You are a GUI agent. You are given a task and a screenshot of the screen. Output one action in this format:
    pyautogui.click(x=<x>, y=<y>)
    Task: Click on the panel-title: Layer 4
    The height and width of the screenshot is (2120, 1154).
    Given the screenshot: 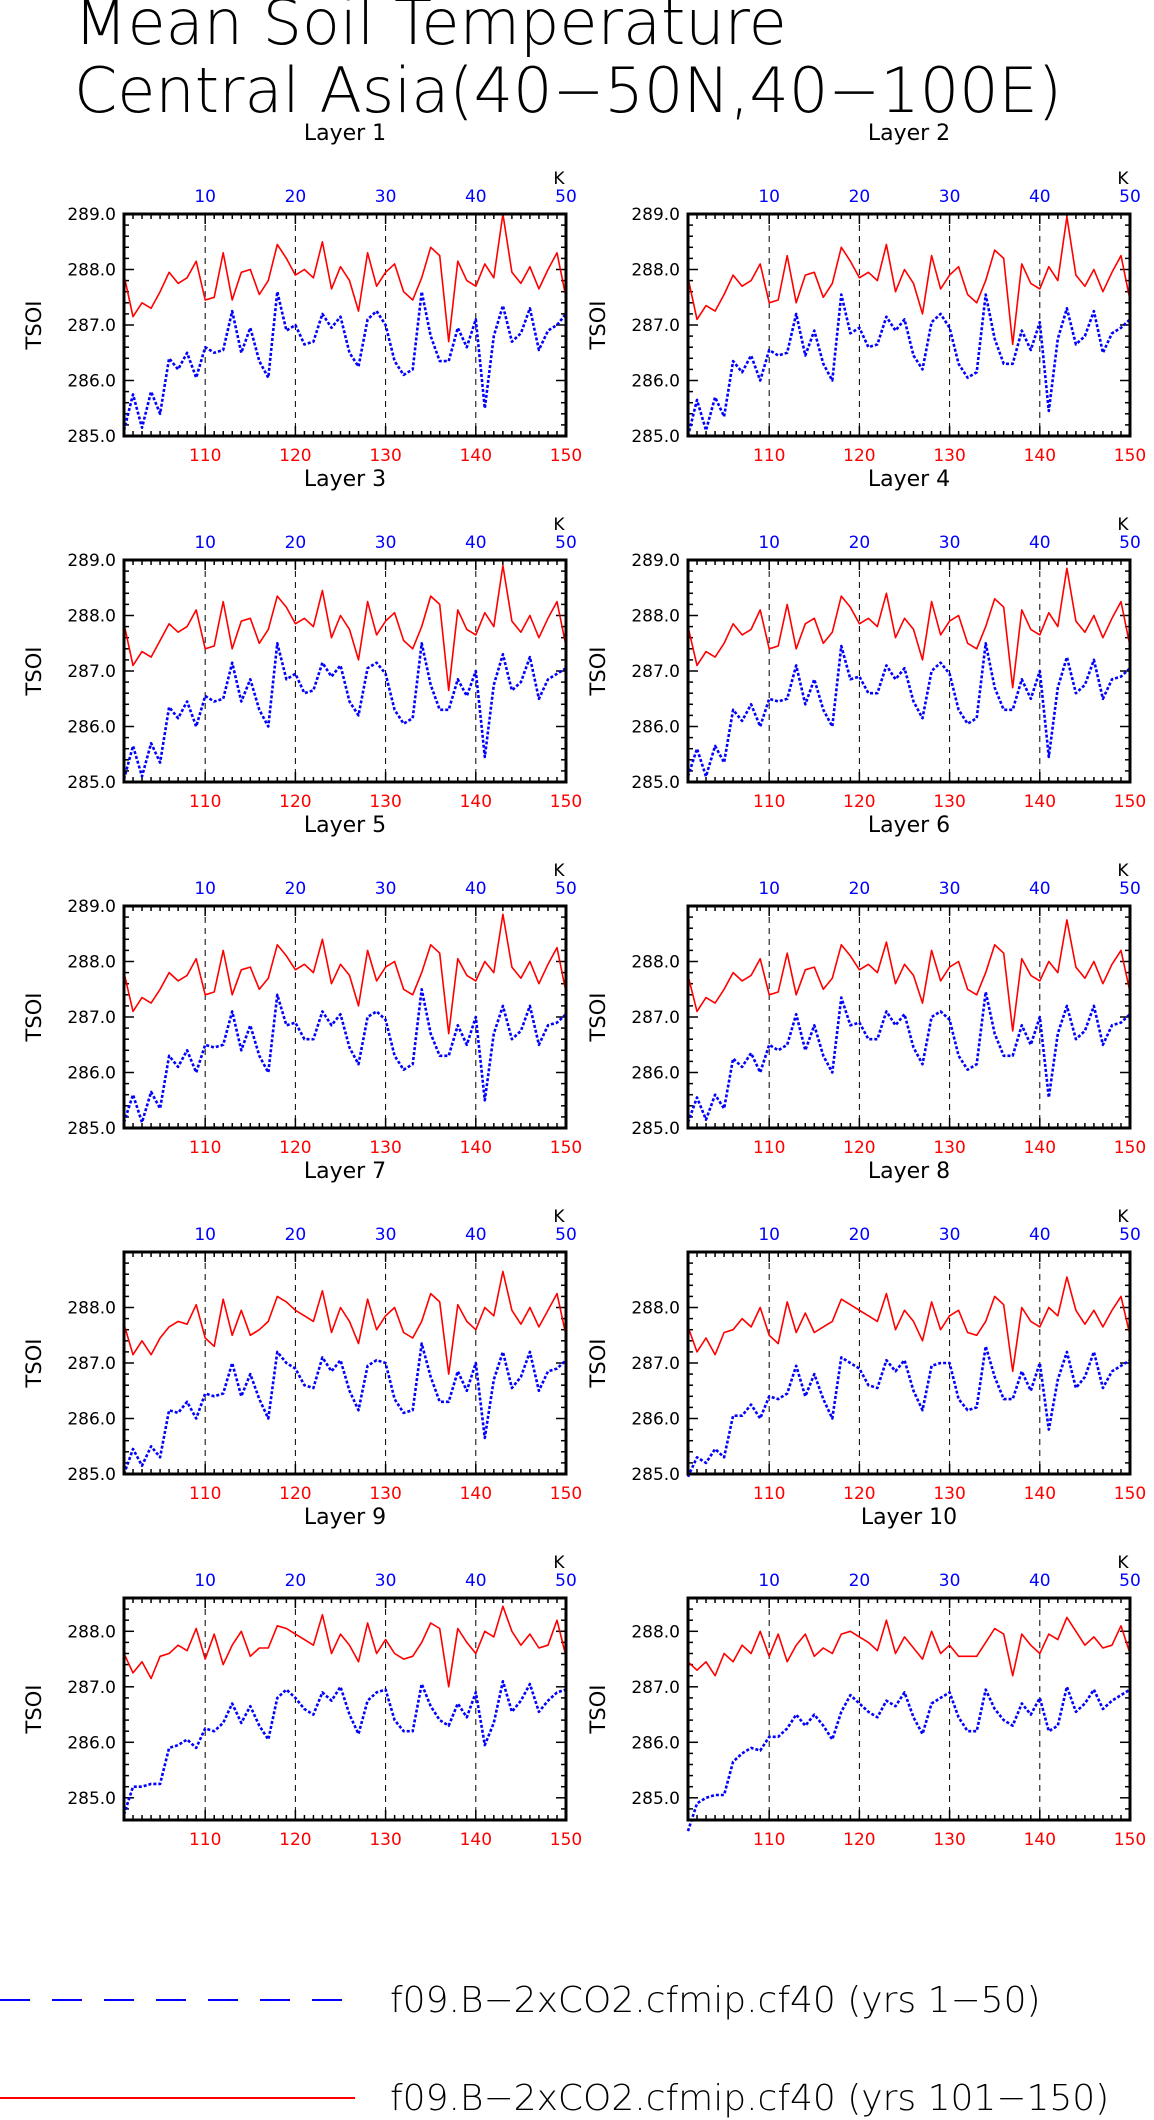 What is the action you would take?
    pyautogui.click(x=909, y=479)
    